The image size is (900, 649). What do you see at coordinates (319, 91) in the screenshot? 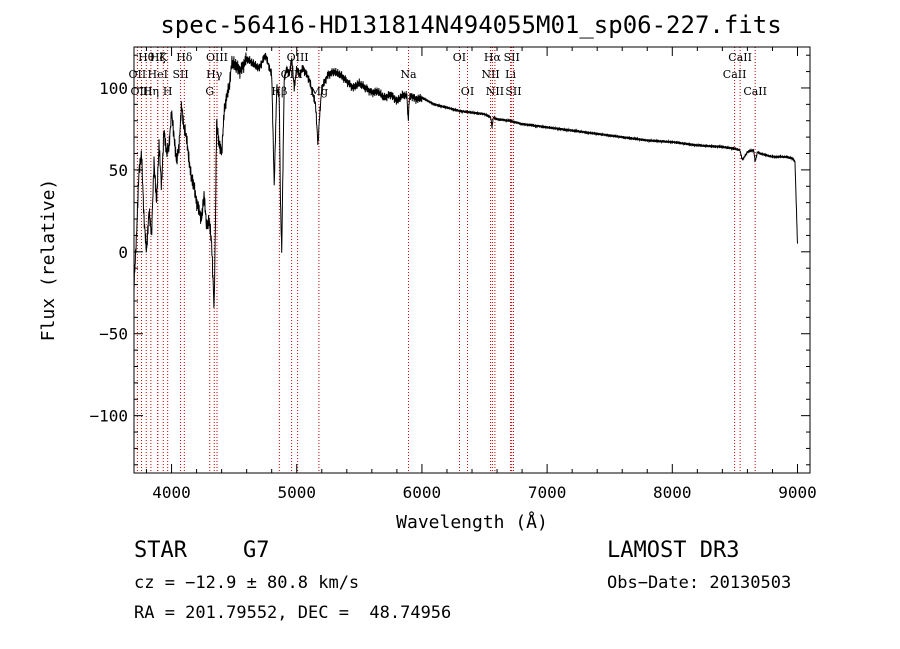
I see `line-label-16: Mg` at bounding box center [319, 91].